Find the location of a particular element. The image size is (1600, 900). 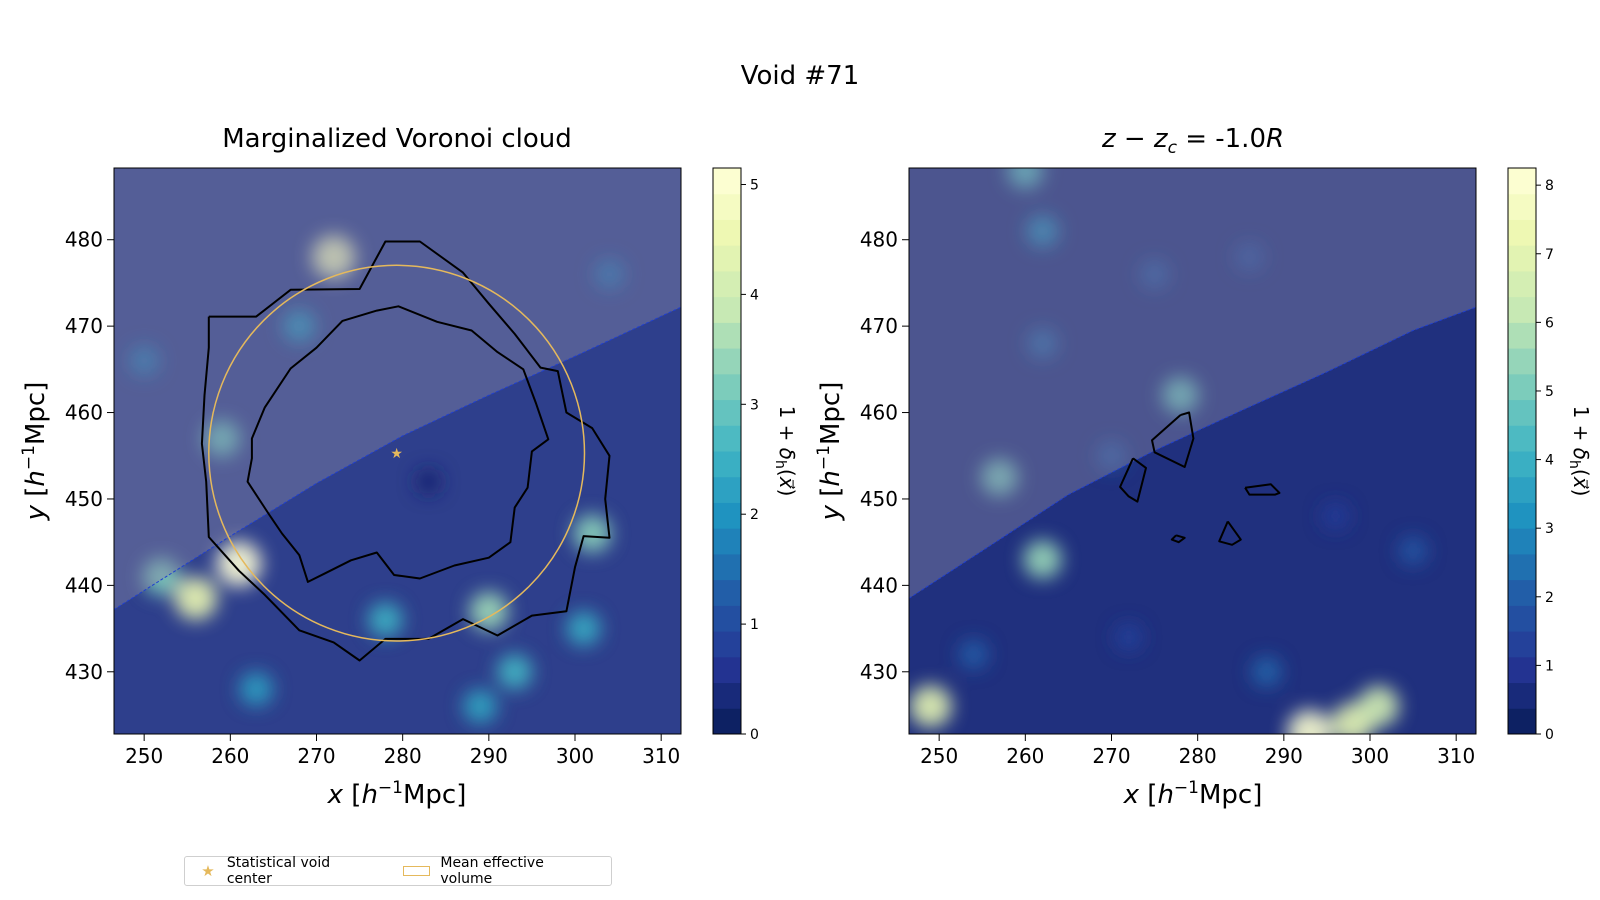

right-x-ticks: 250 260 270 280 290 300 310 is located at coordinates (1197, 751).